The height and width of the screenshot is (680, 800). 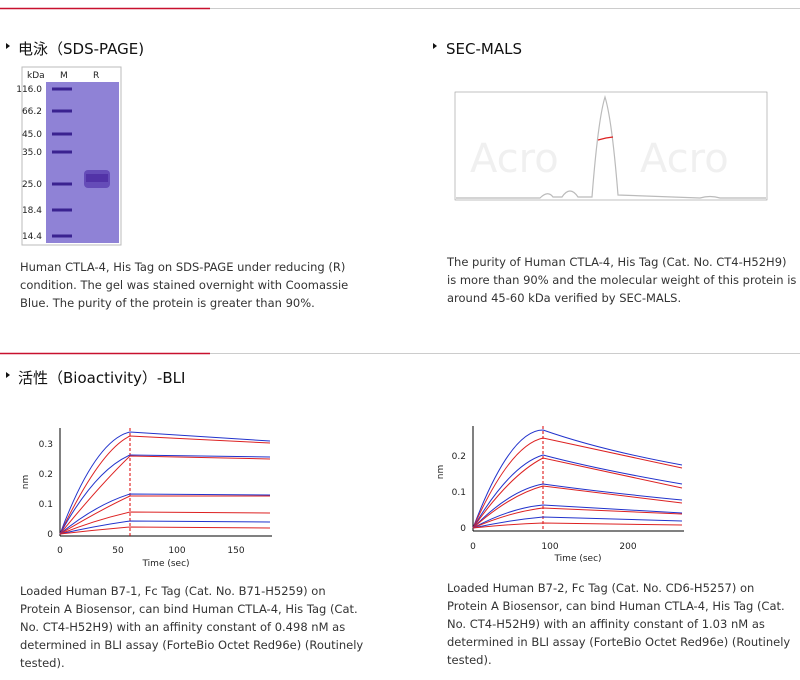 What do you see at coordinates (32, 112) in the screenshot?
I see `marker-label: 66.2` at bounding box center [32, 112].